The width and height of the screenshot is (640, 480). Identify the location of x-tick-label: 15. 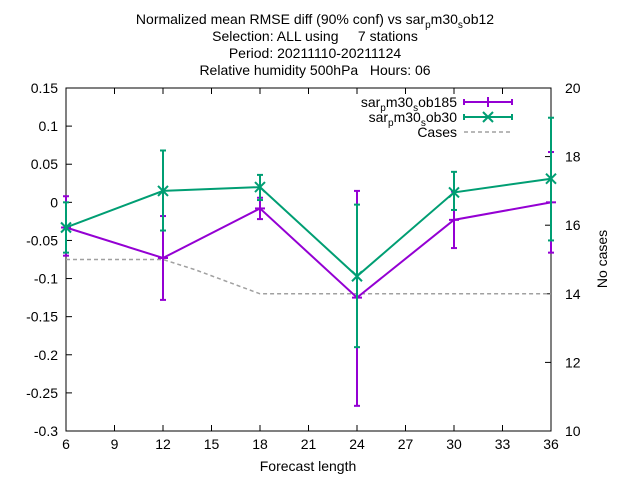
(212, 444).